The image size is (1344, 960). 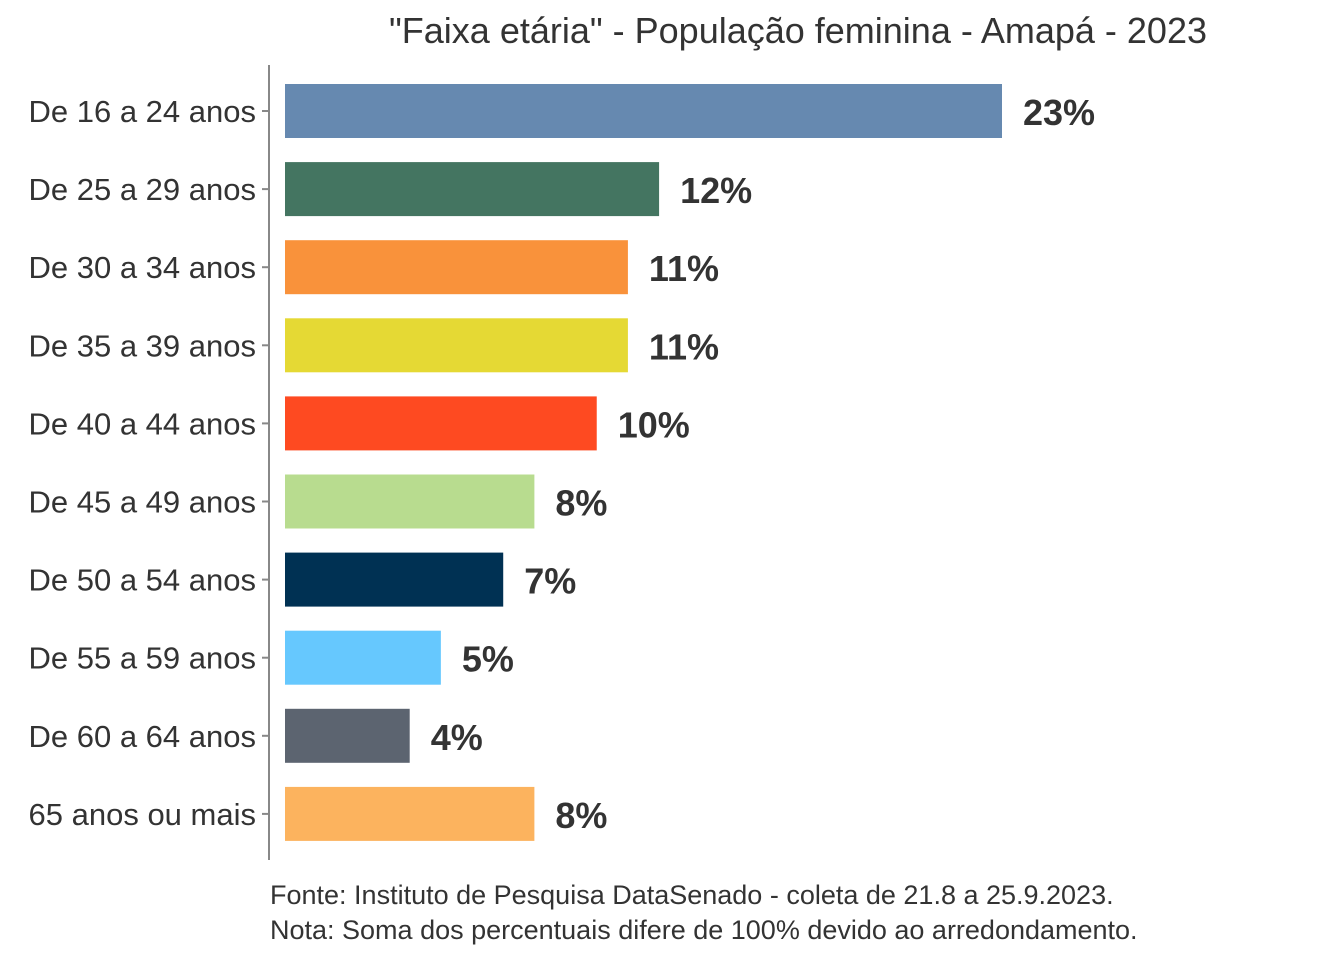 What do you see at coordinates (142, 502) in the screenshot?
I see `category-label: De 45 a 49 anos` at bounding box center [142, 502].